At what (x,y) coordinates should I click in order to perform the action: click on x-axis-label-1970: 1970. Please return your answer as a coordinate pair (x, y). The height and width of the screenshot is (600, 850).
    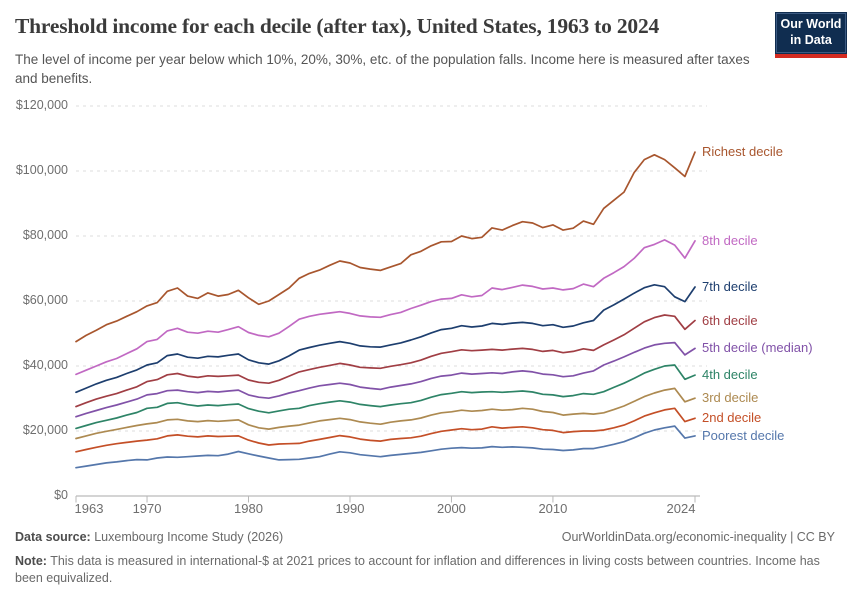
    Looking at the image, I should click on (147, 508).